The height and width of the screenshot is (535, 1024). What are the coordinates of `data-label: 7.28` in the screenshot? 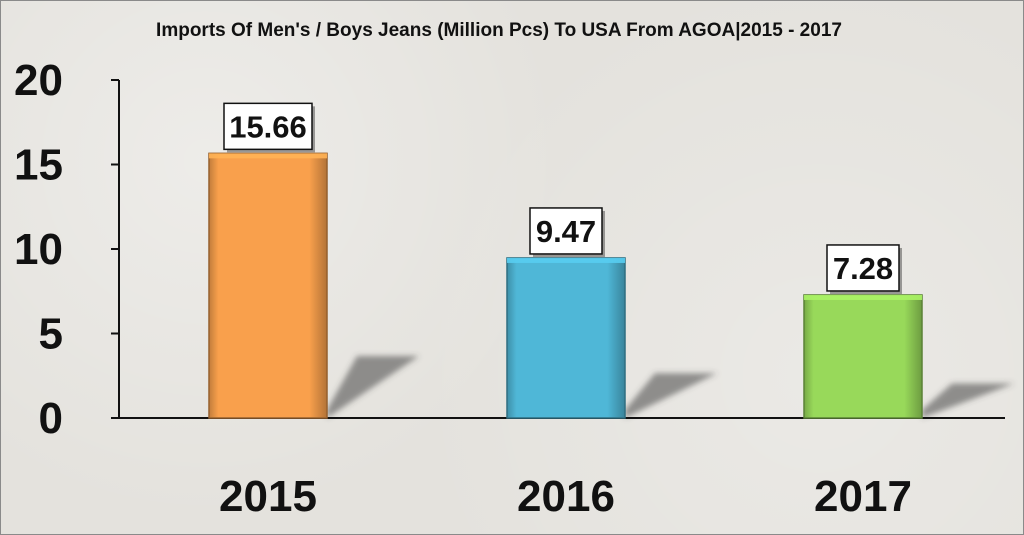 It's located at (863, 268).